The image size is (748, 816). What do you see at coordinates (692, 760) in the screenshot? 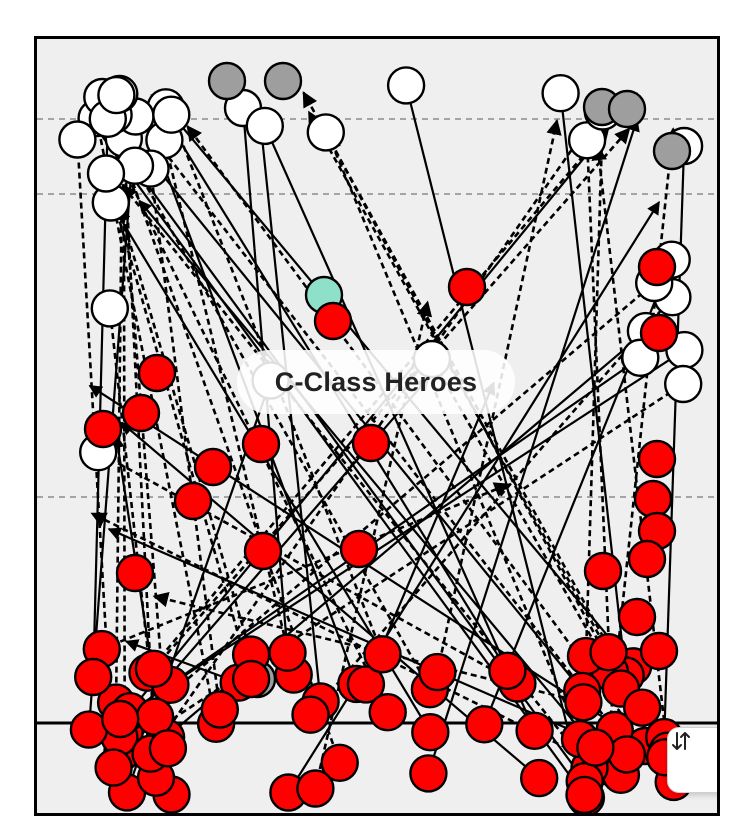
I see `swap-direction-button` at bounding box center [692, 760].